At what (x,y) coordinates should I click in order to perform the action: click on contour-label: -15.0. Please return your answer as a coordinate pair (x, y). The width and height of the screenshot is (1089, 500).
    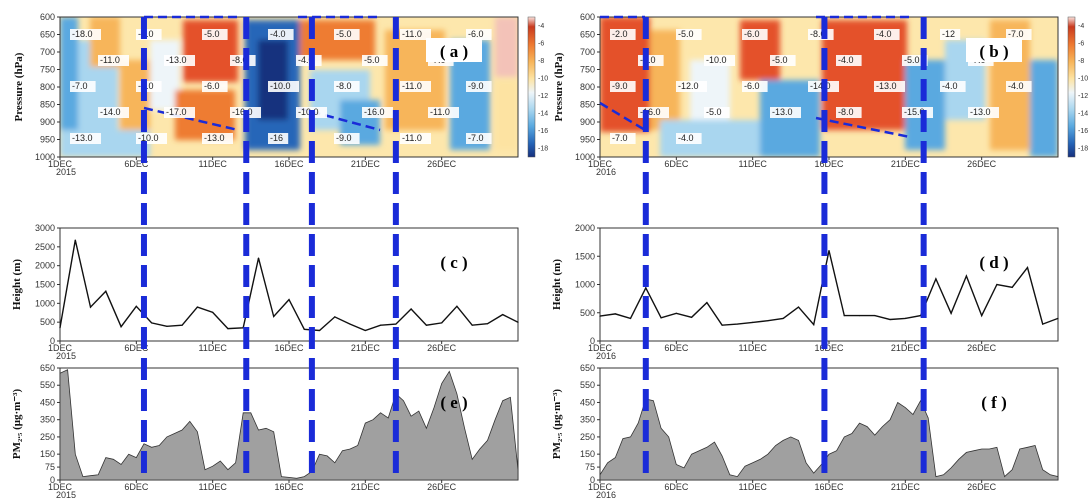
    Looking at the image, I should click on (914, 112).